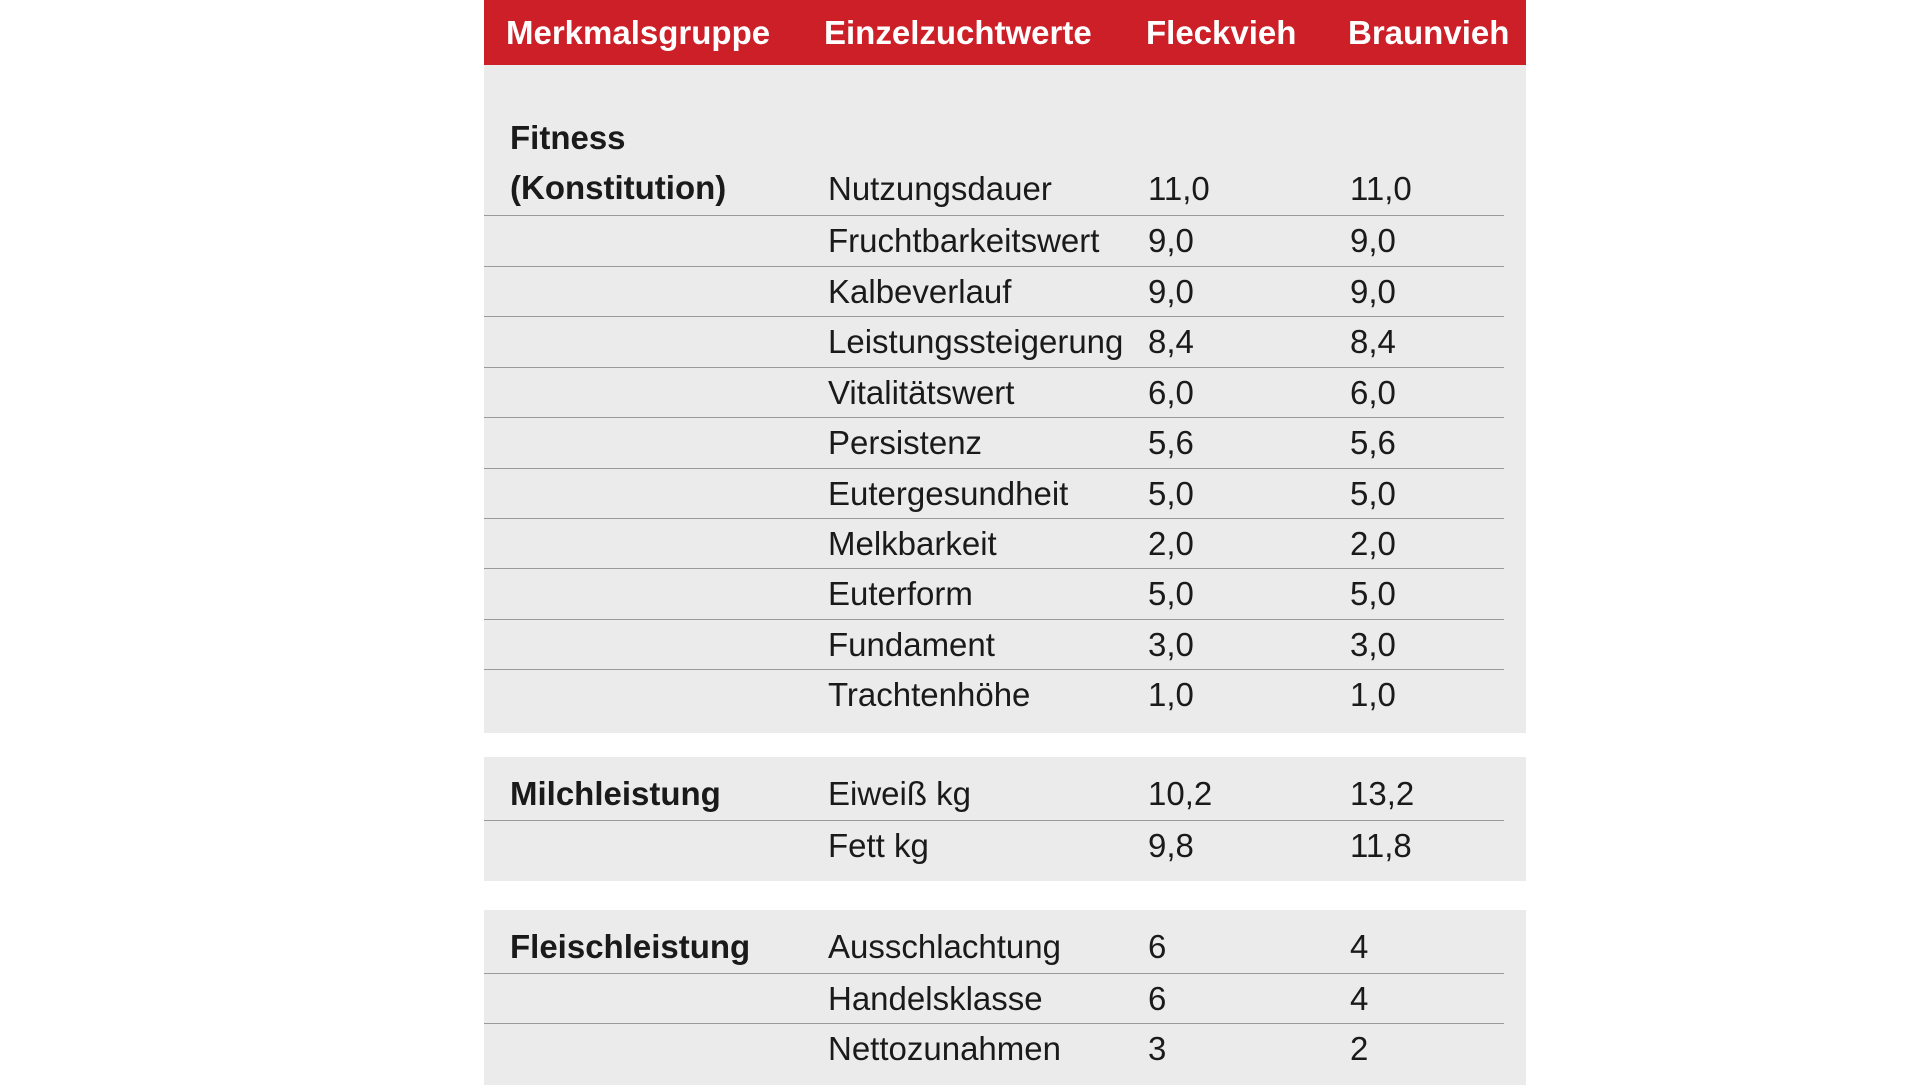 The image size is (1920, 1085). Describe the element at coordinates (1171, 543) in the screenshot. I see `fleckvieh-value: 2,0` at that location.